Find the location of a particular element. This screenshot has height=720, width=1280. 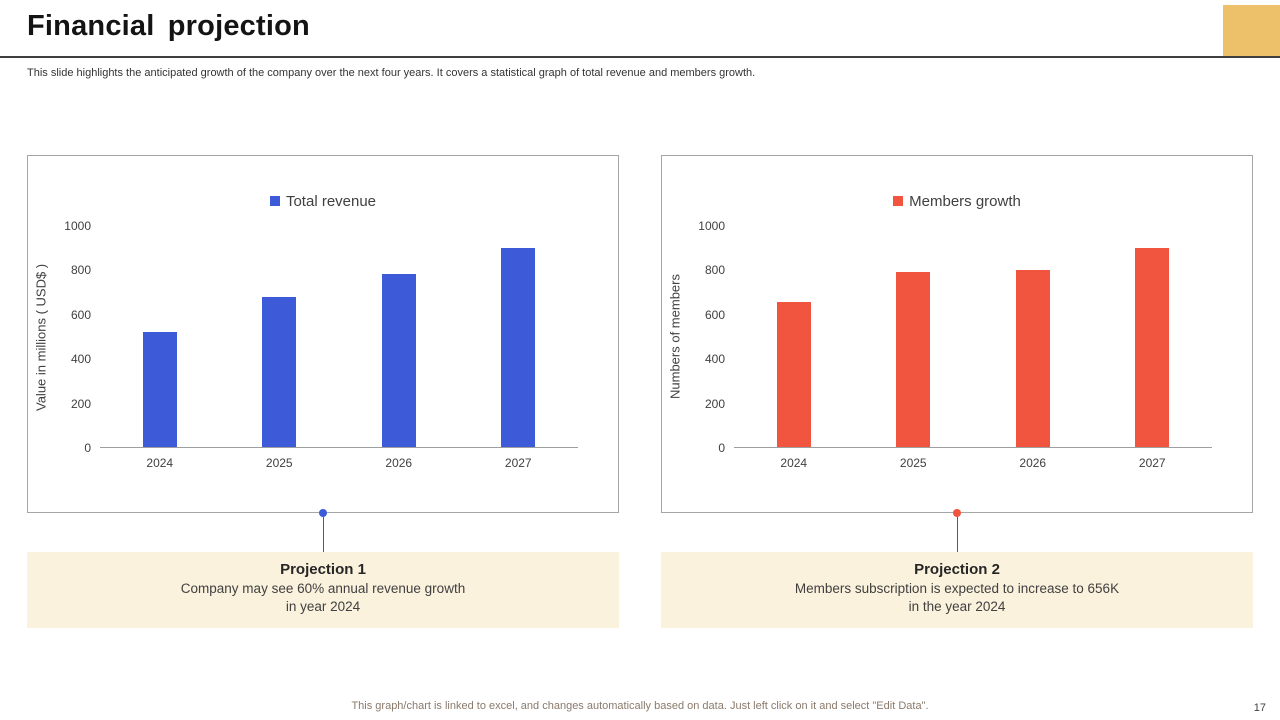

callout-text-line2: in the year 2024 is located at coordinates (957, 607).